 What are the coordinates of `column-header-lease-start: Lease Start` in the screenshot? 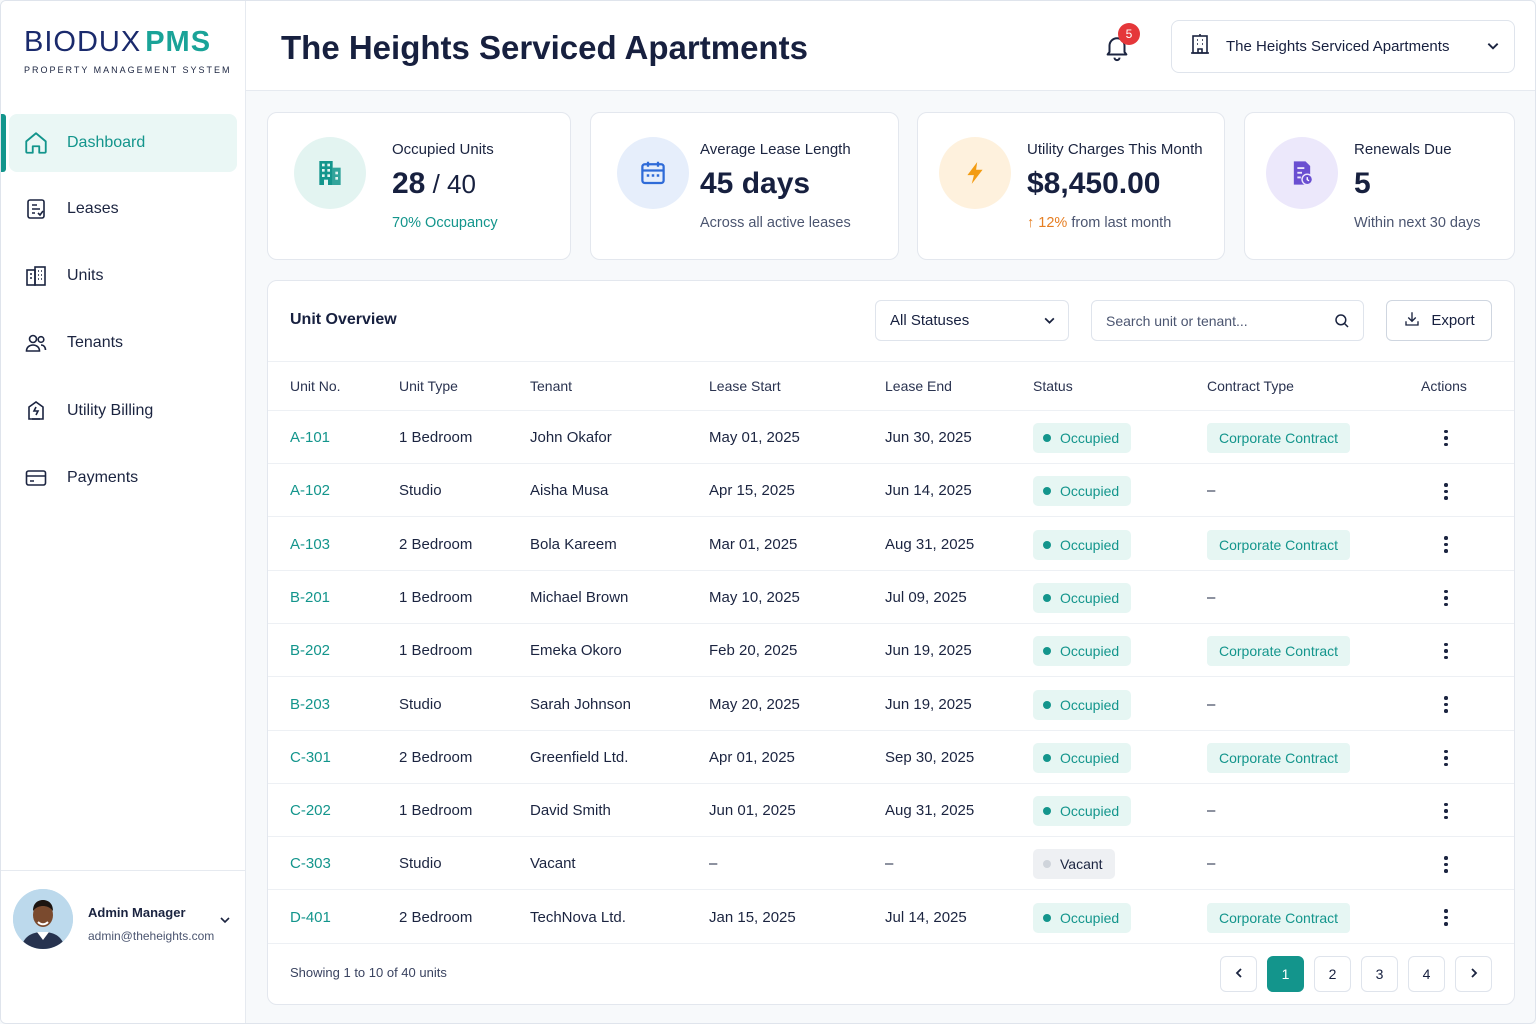 It's located at (745, 386).